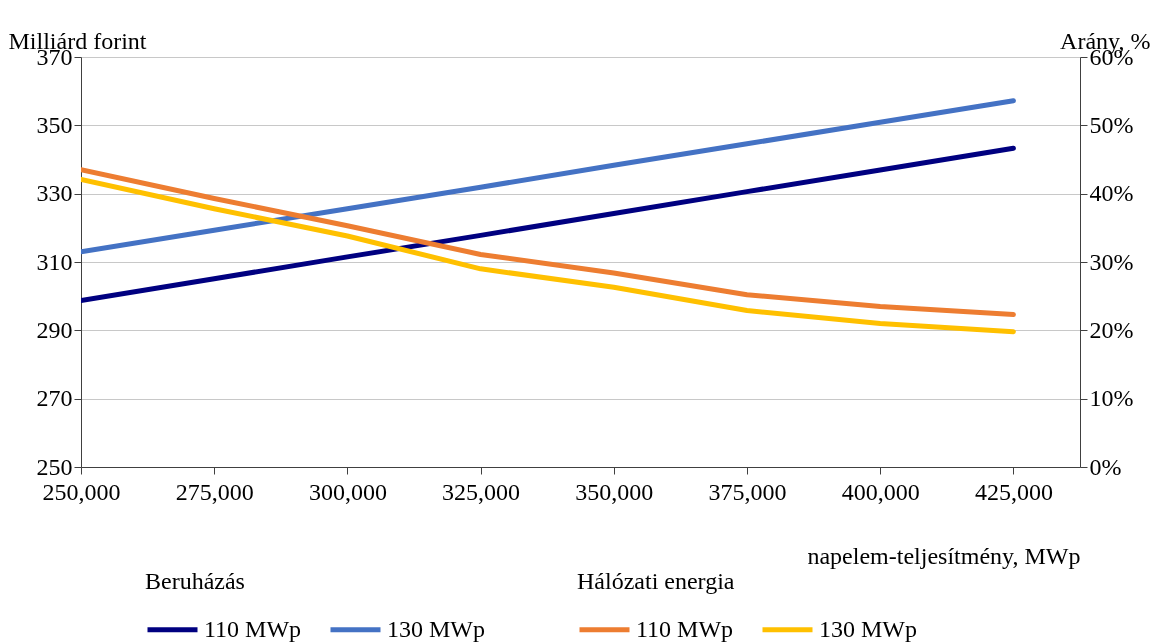 Image resolution: width=1165 pixels, height=642 pixels. Describe the element at coordinates (656, 581) in the screenshot. I see `text: Hálózati energia` at that location.